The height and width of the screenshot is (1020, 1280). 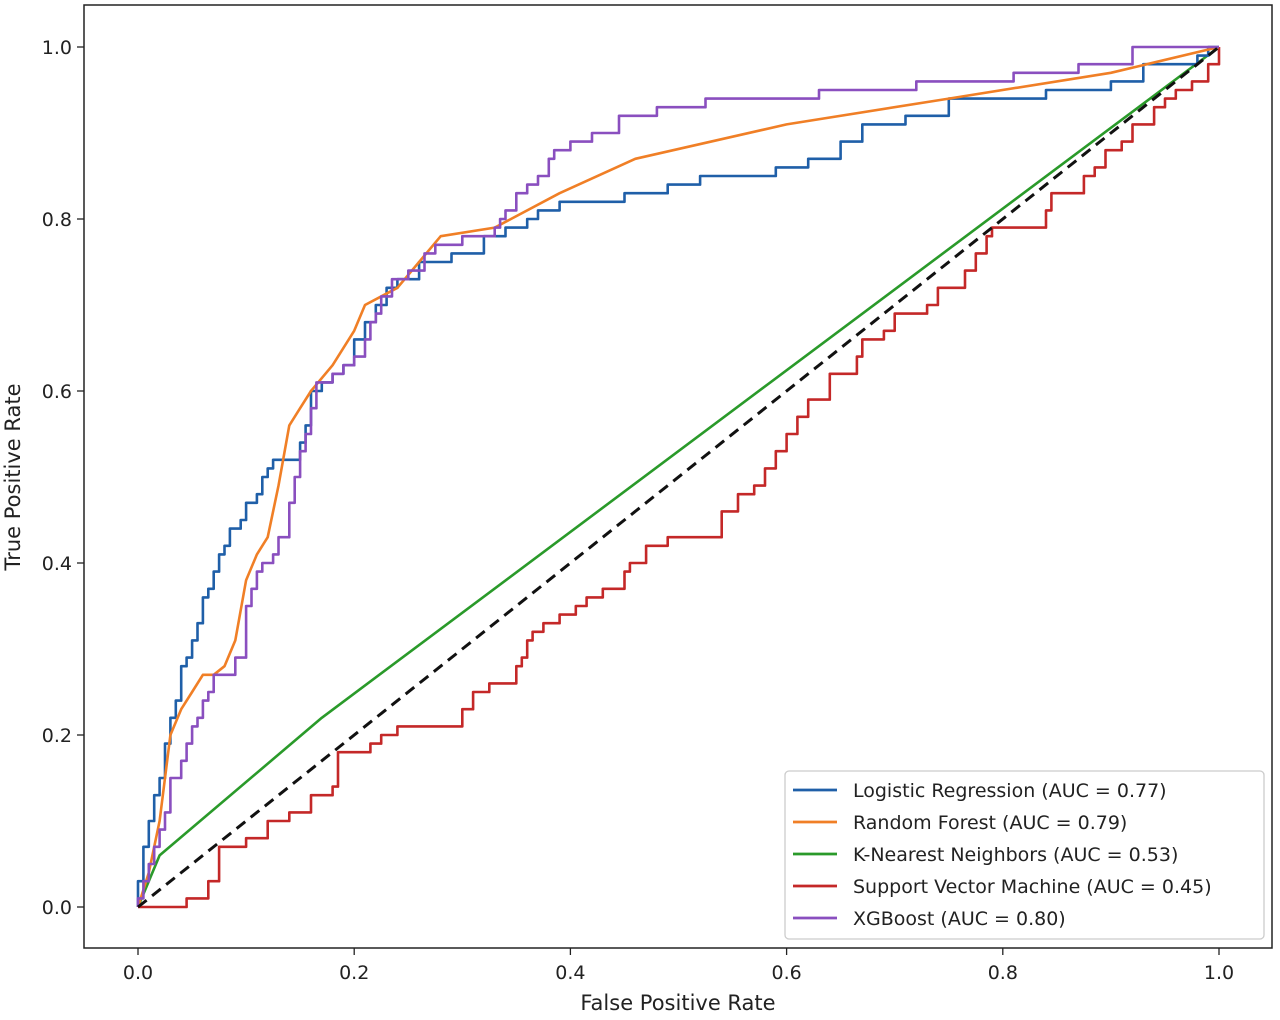 I want to click on x-tick-label: 0.0, so click(x=138, y=973).